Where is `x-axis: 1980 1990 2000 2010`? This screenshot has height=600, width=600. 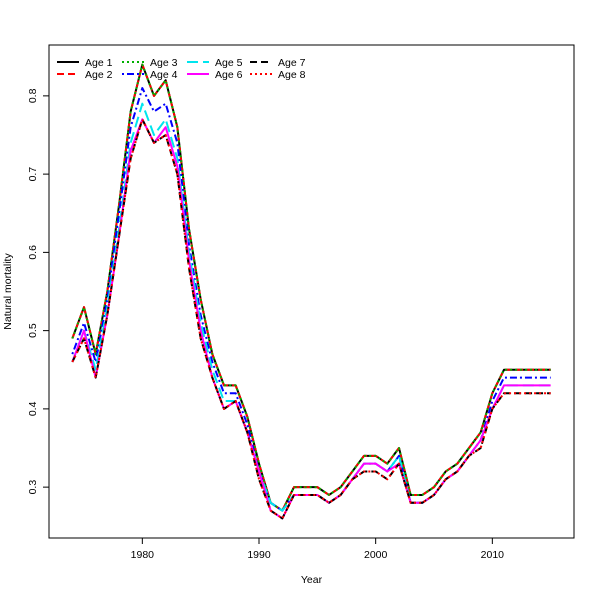 x-axis: 1980 1990 2000 2010 is located at coordinates (318, 549).